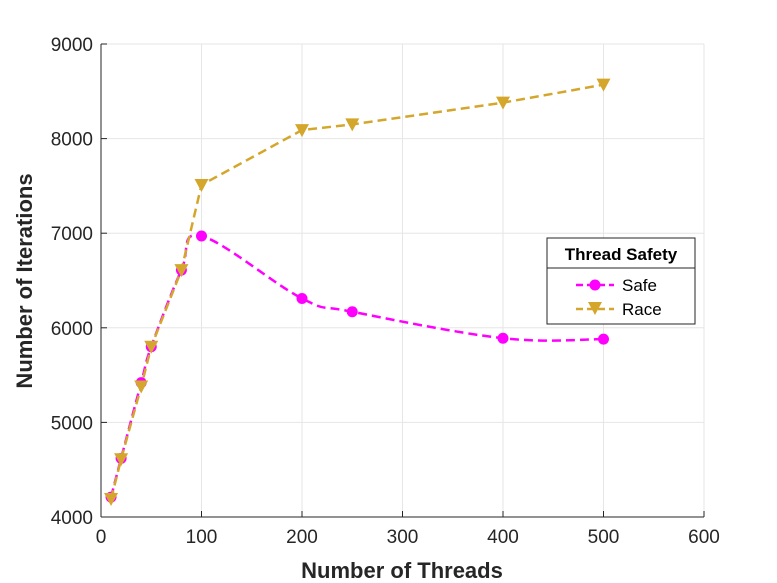 The height and width of the screenshot is (583, 777). Describe the element at coordinates (72, 45) in the screenshot. I see `y-tick-label-5: 9000` at that location.